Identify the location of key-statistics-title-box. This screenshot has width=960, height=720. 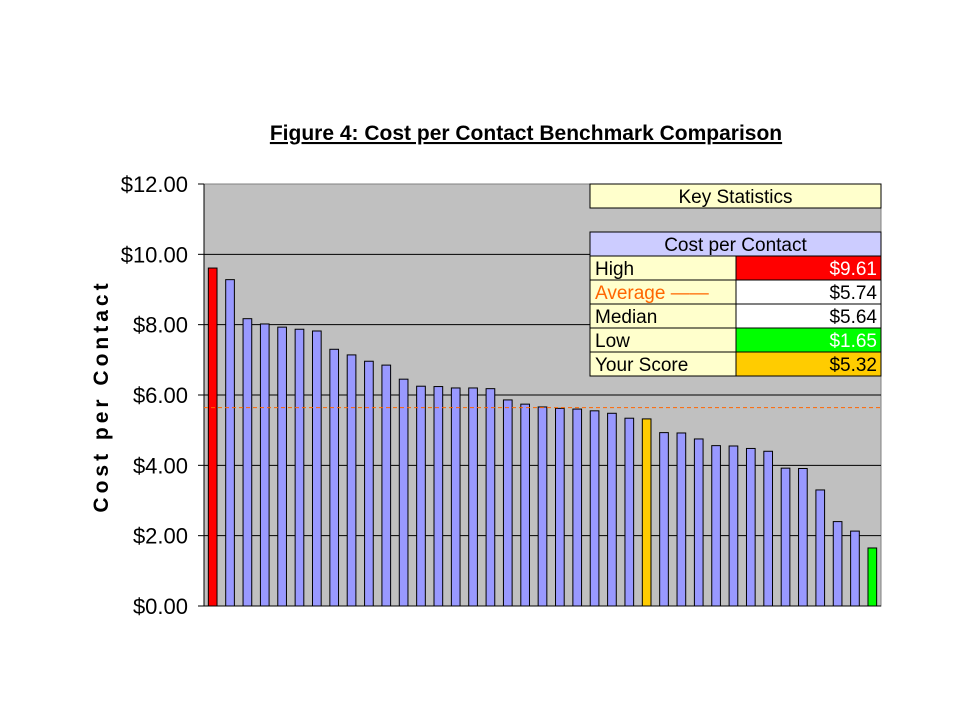
(735, 196).